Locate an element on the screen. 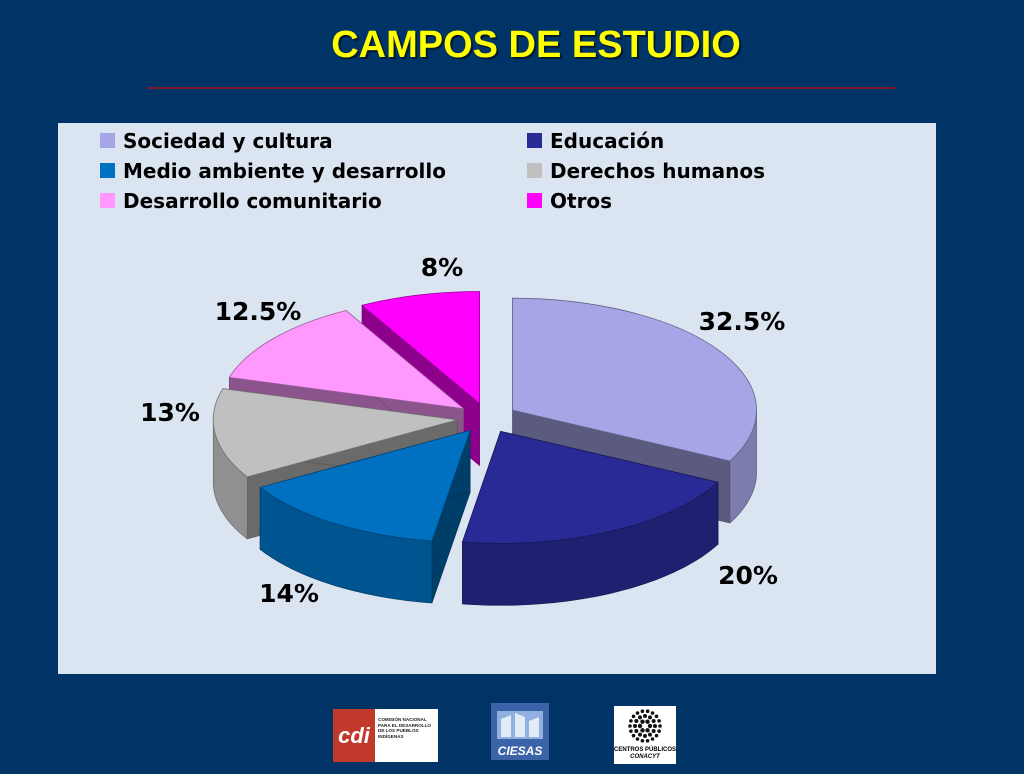 The image size is (1024, 774). legend-label: Otros is located at coordinates (581, 200).